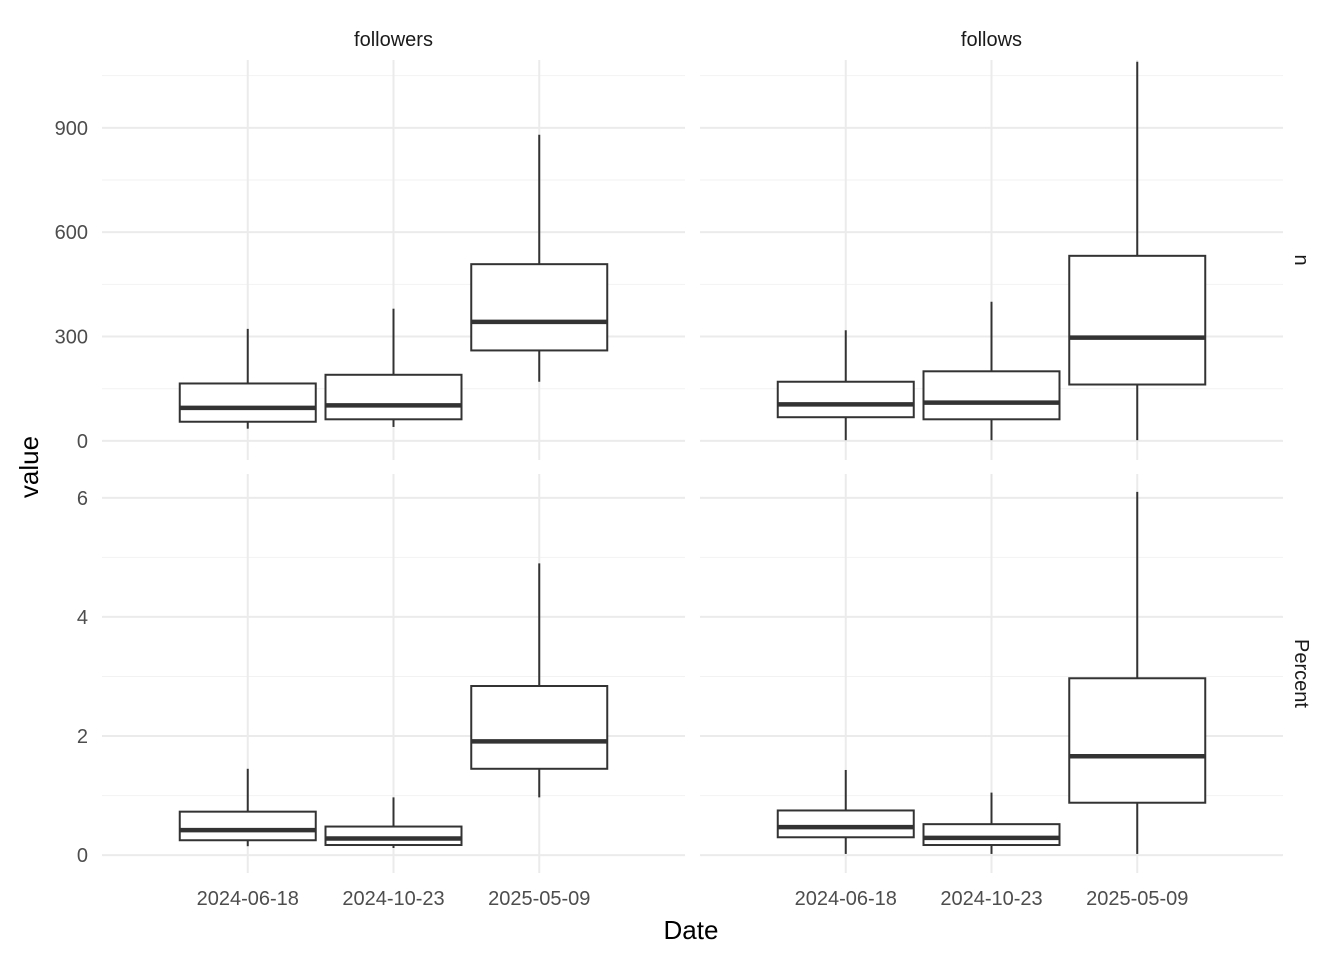  Describe the element at coordinates (71, 129) in the screenshot. I see `y-tick-label: 900` at that location.